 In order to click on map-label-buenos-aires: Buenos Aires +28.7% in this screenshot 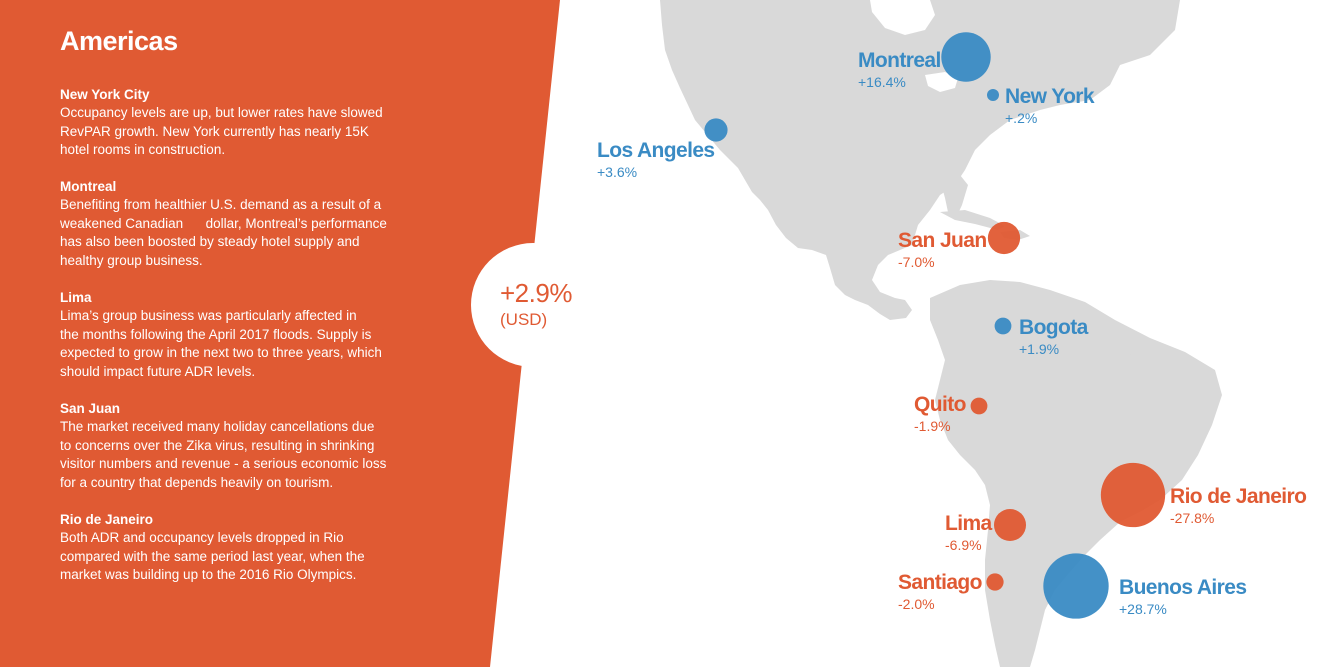, I will do `click(1183, 597)`.